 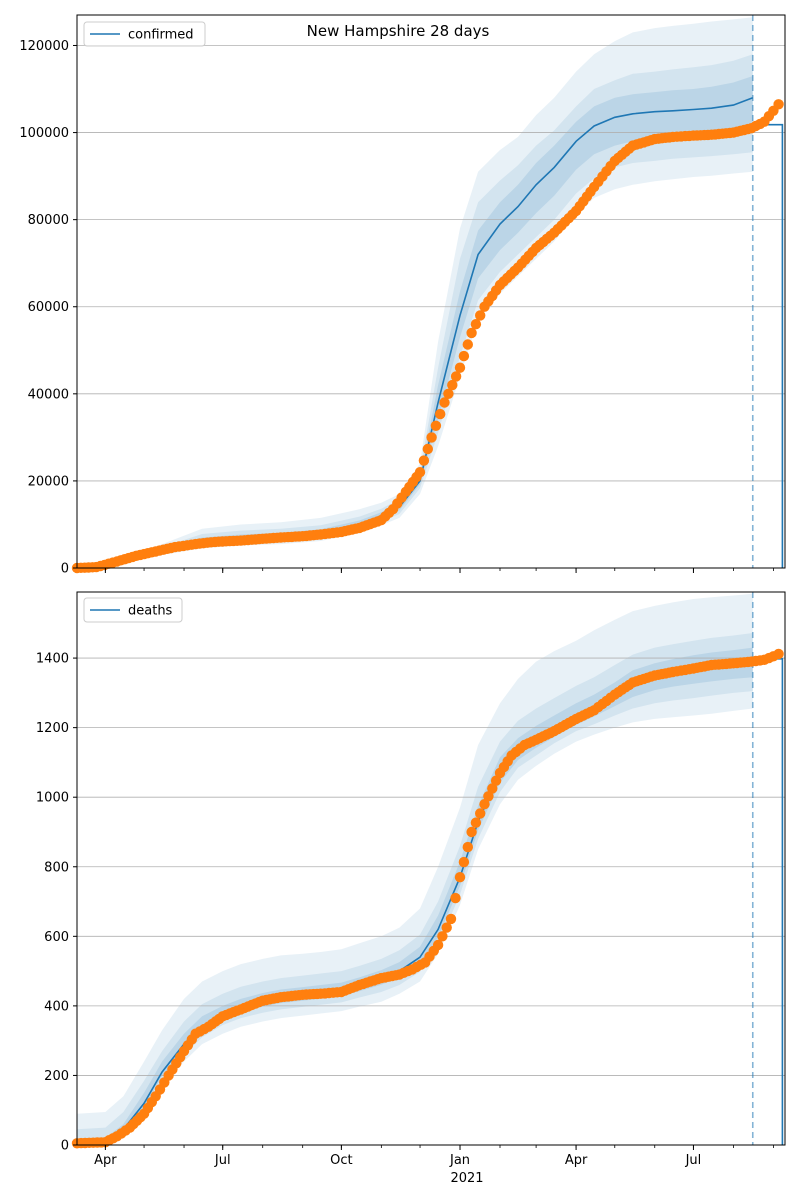 I want to click on confirmed-y-tick-label: 100000, so click(x=44, y=133).